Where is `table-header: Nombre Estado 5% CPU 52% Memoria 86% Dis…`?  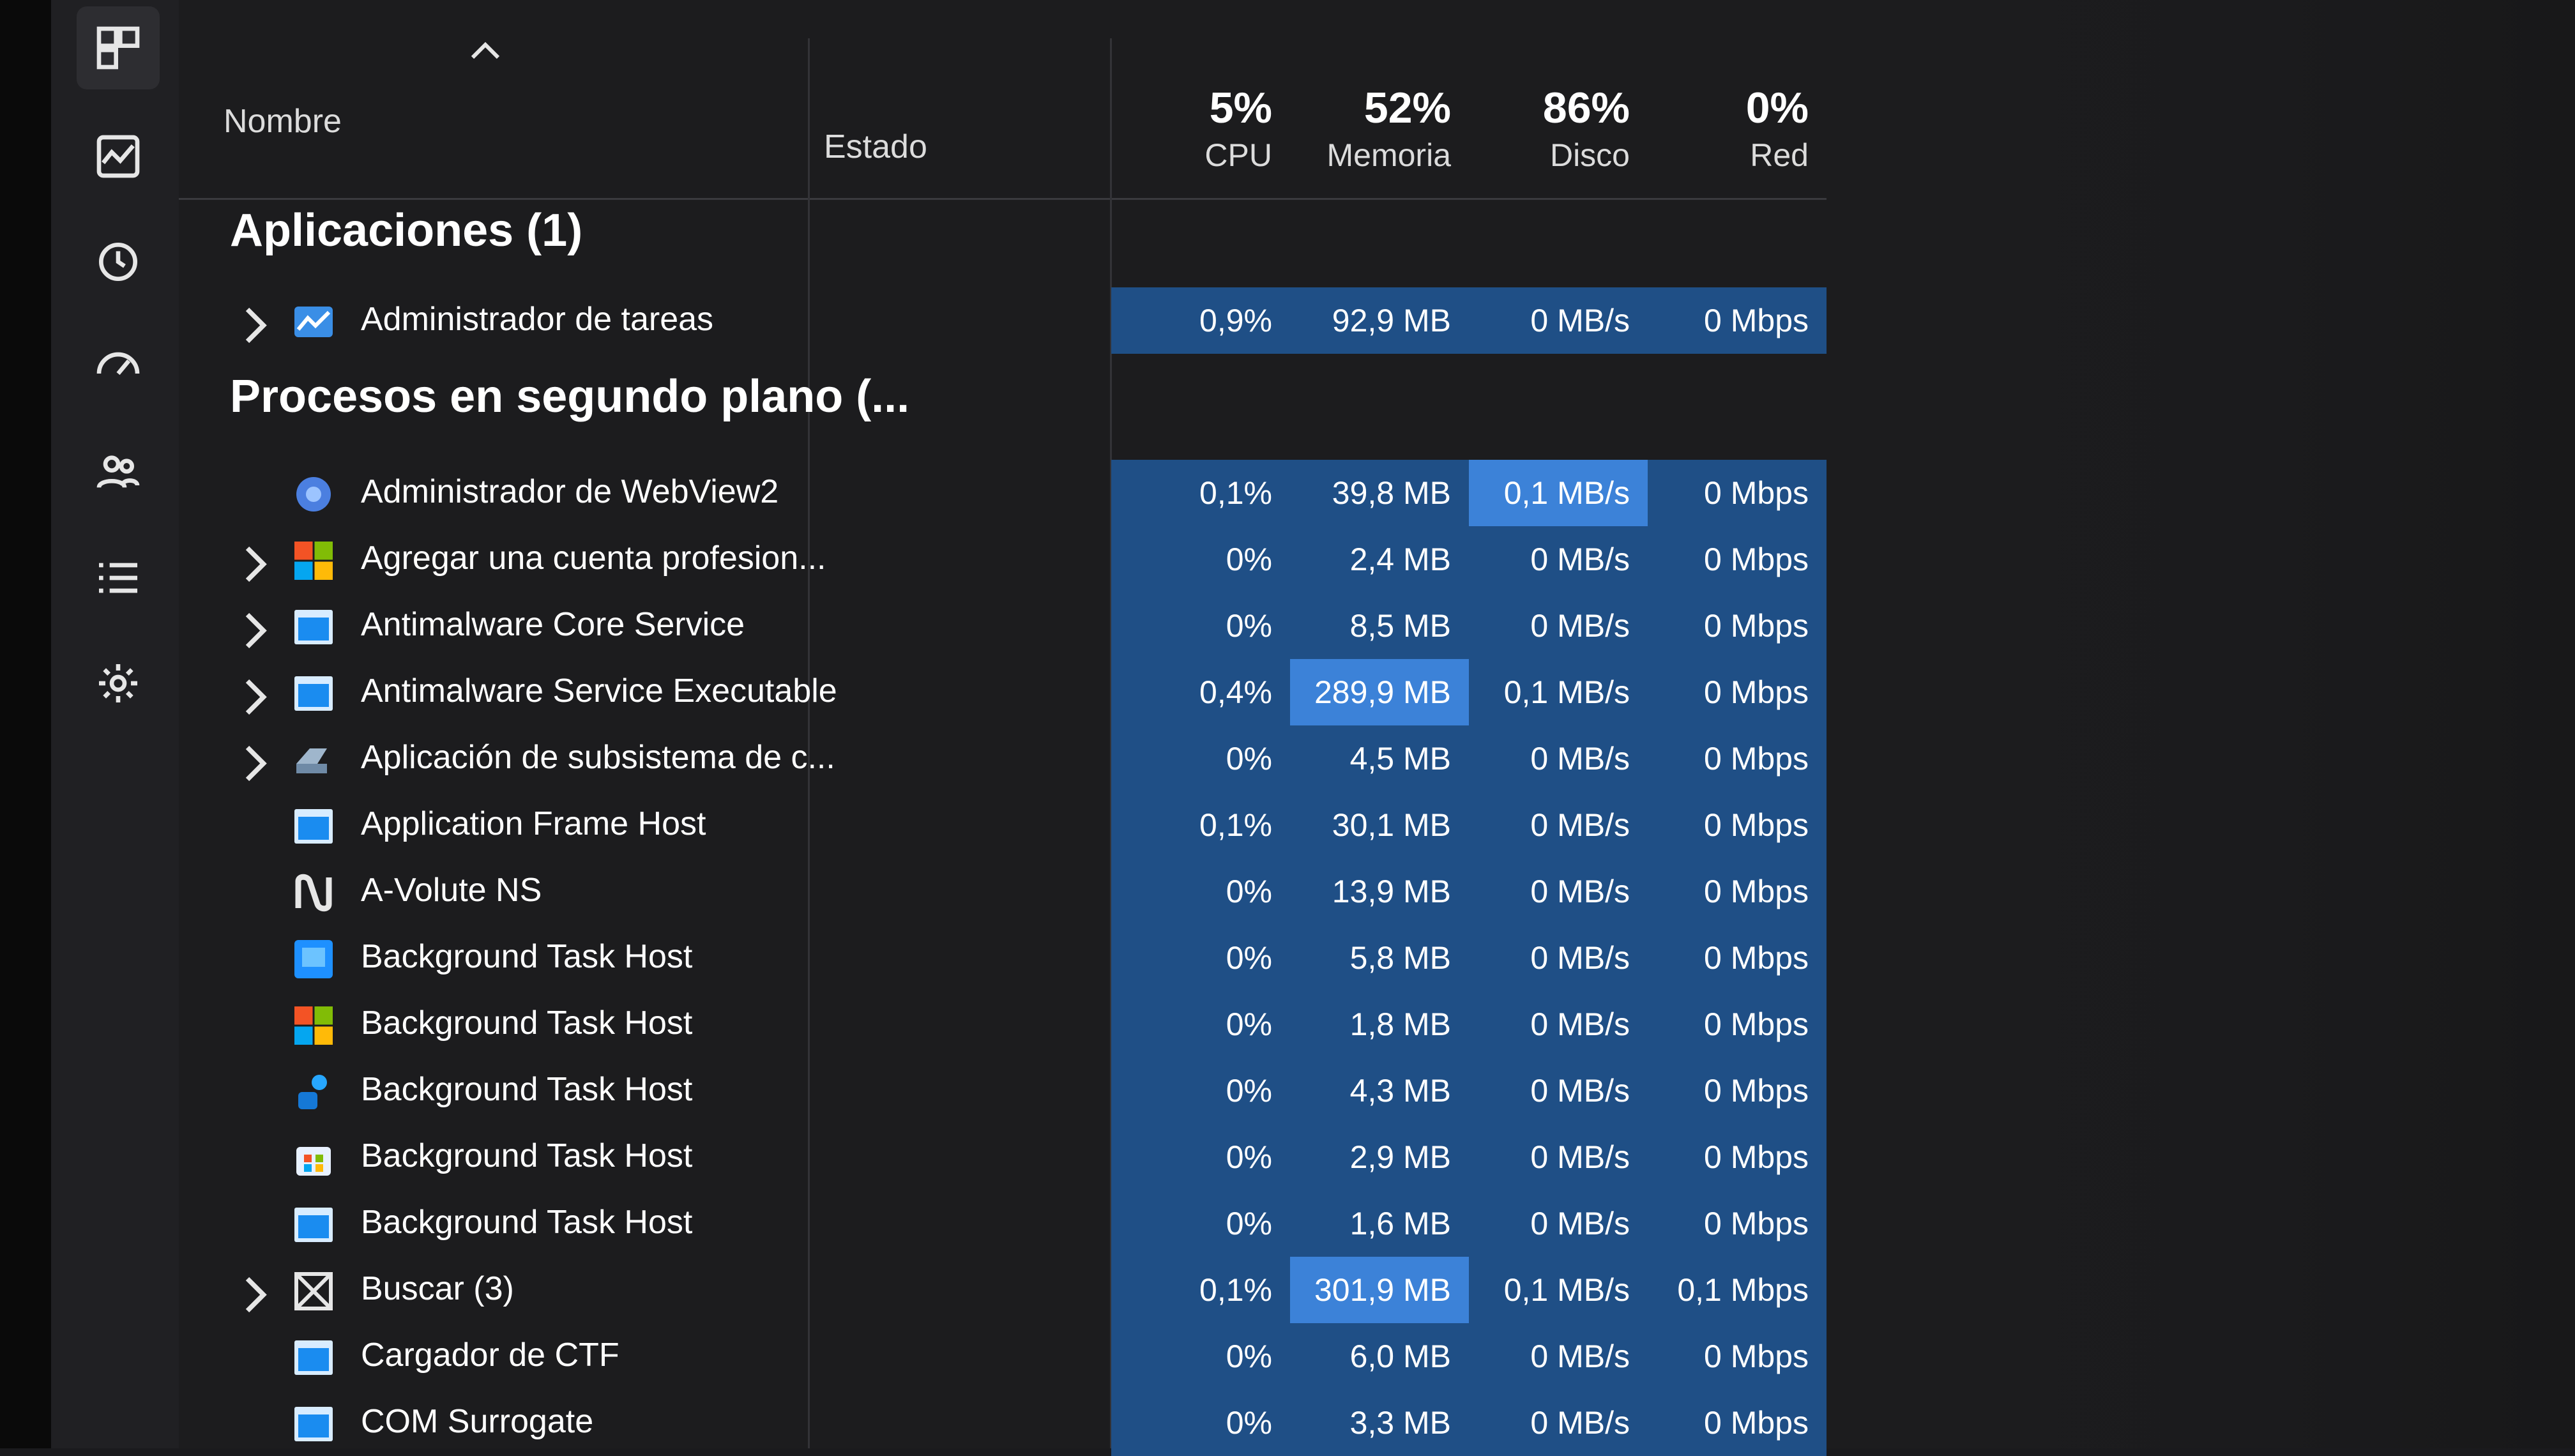 table-header: Nombre Estado 5% CPU 52% Memoria 86% Dis… is located at coordinates (1009, 100).